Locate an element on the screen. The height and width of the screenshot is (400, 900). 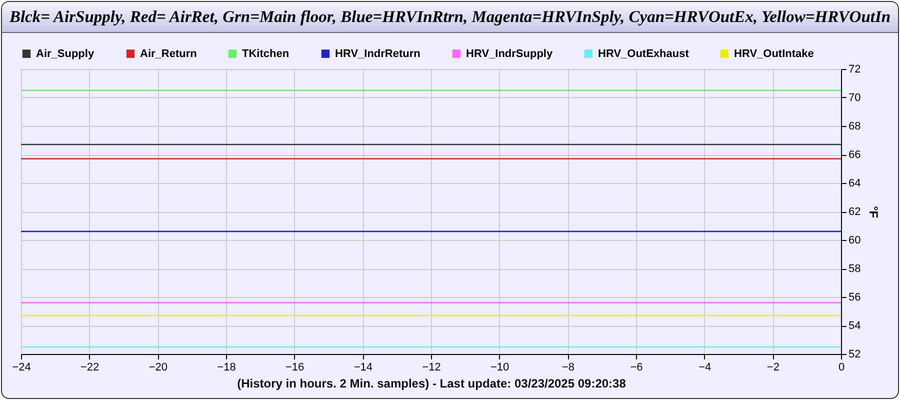
x-axis-title: (History in hours. 2 Min. samples) - Last update: 03/23/2025 09:20:38 is located at coordinates (431, 383).